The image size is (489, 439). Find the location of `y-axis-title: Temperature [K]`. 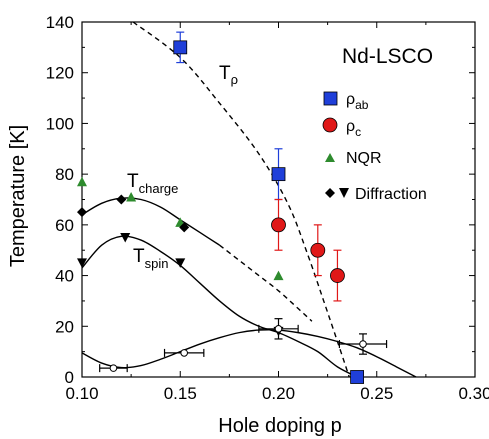

y-axis-title: Temperature [K] is located at coordinates (18, 196).